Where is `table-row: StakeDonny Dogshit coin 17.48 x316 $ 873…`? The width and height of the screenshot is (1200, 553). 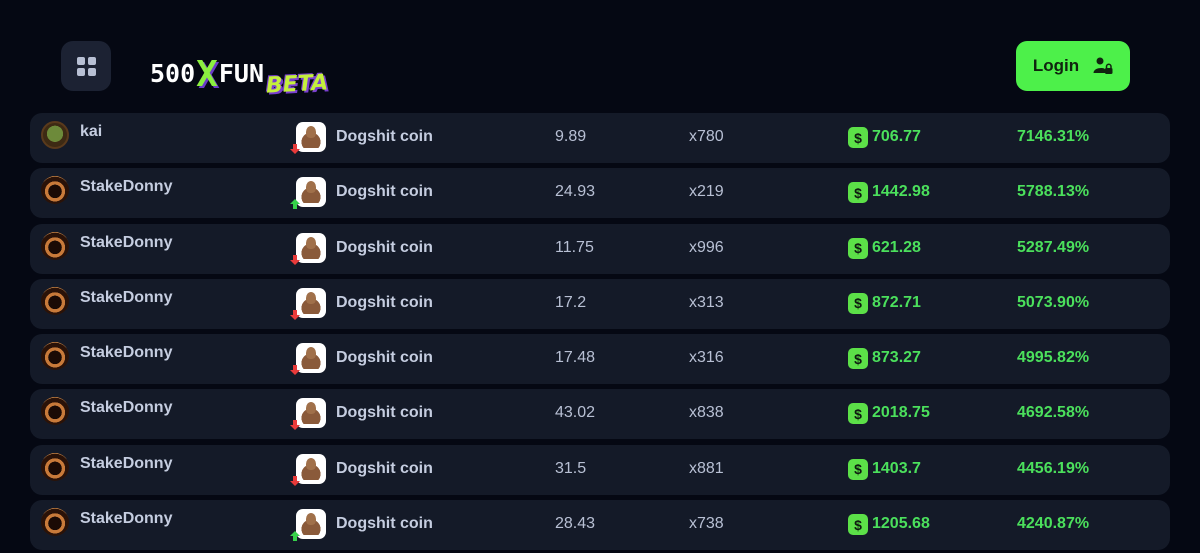
table-row: StakeDonny Dogshit coin 17.48 x316 $ 873… is located at coordinates (600, 359).